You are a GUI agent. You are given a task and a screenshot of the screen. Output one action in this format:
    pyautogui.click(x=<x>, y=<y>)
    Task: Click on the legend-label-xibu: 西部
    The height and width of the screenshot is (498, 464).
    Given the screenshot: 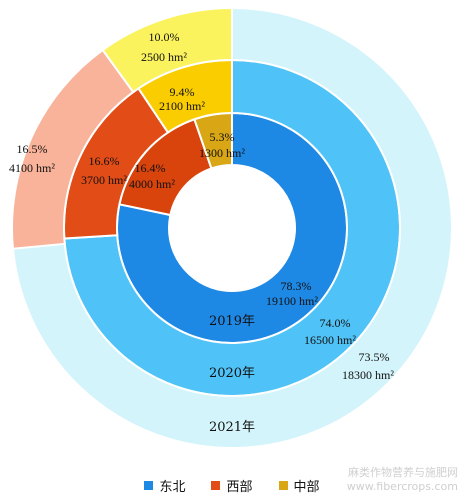 What is the action you would take?
    pyautogui.click(x=239, y=487)
    